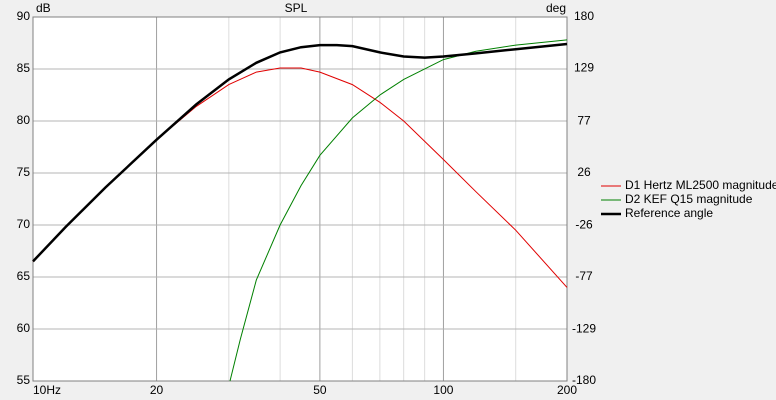 The width and height of the screenshot is (776, 400). What do you see at coordinates (24, 68) in the screenshot?
I see `y-tick-label: 85` at bounding box center [24, 68].